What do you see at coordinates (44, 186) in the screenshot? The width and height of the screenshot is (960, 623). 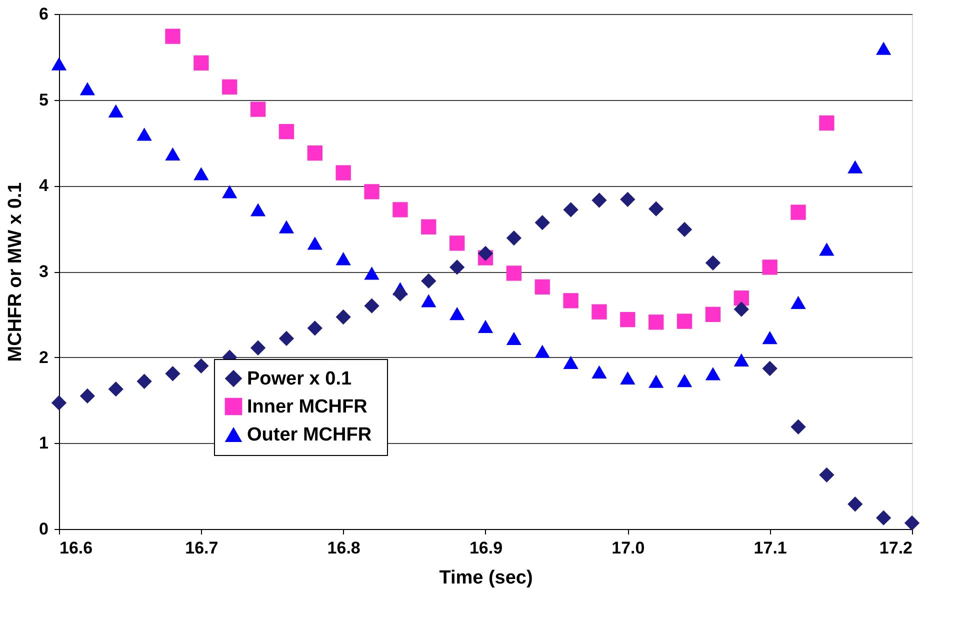 I see `y-tick-label: 4` at bounding box center [44, 186].